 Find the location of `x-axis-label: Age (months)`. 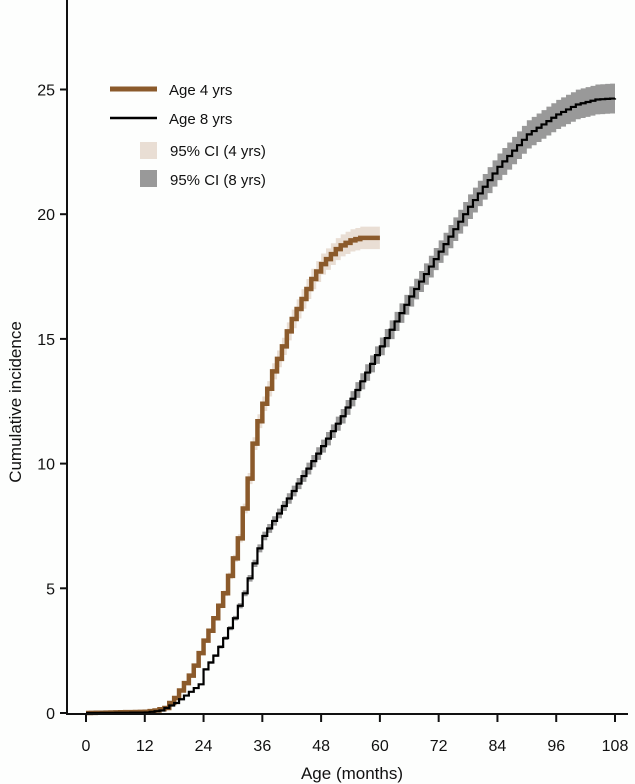

x-axis-label: Age (months) is located at coordinates (352, 773).